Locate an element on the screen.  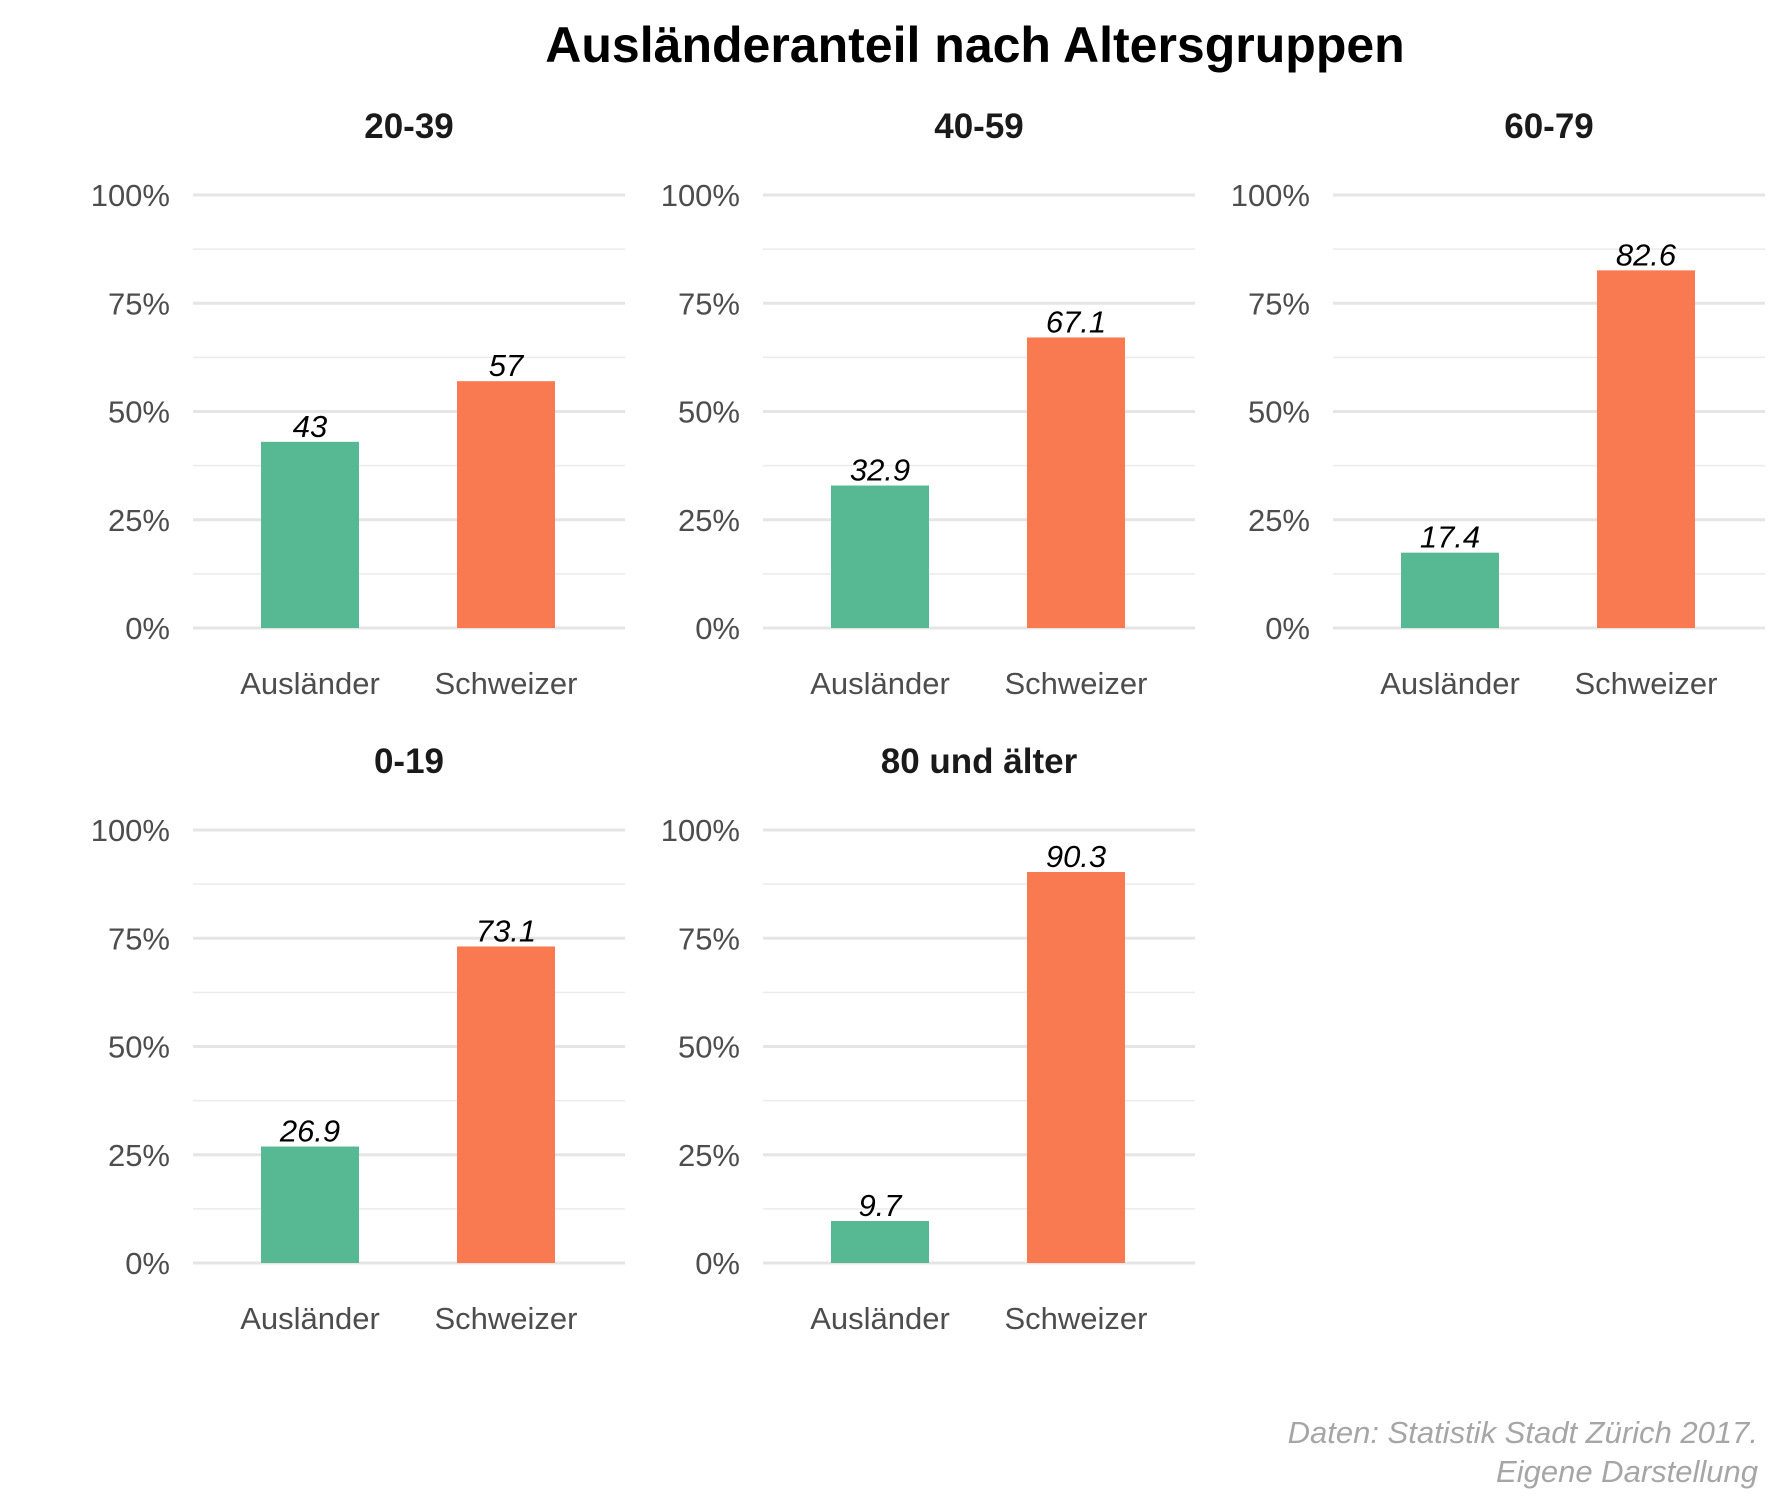
facet-title-0-19: 0-19 is located at coordinates (409, 761).